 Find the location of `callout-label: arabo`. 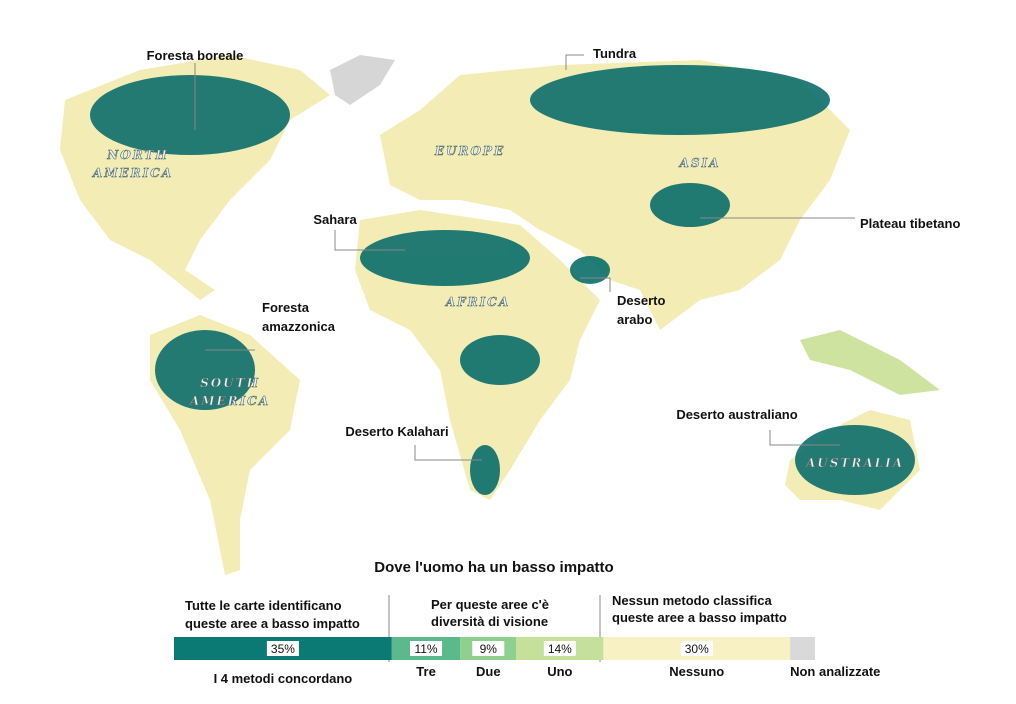

callout-label: arabo is located at coordinates (634, 319).